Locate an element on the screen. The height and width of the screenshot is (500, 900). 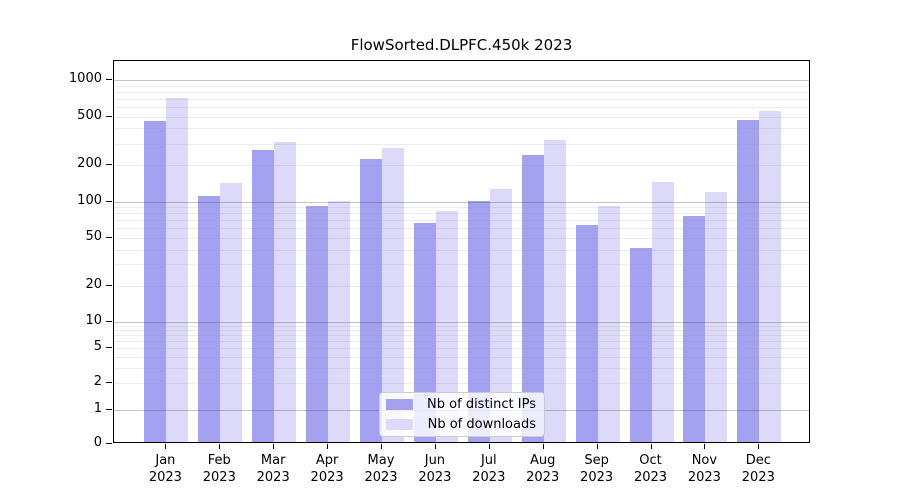
x-tick-label-may: May 2023 is located at coordinates (381, 469).